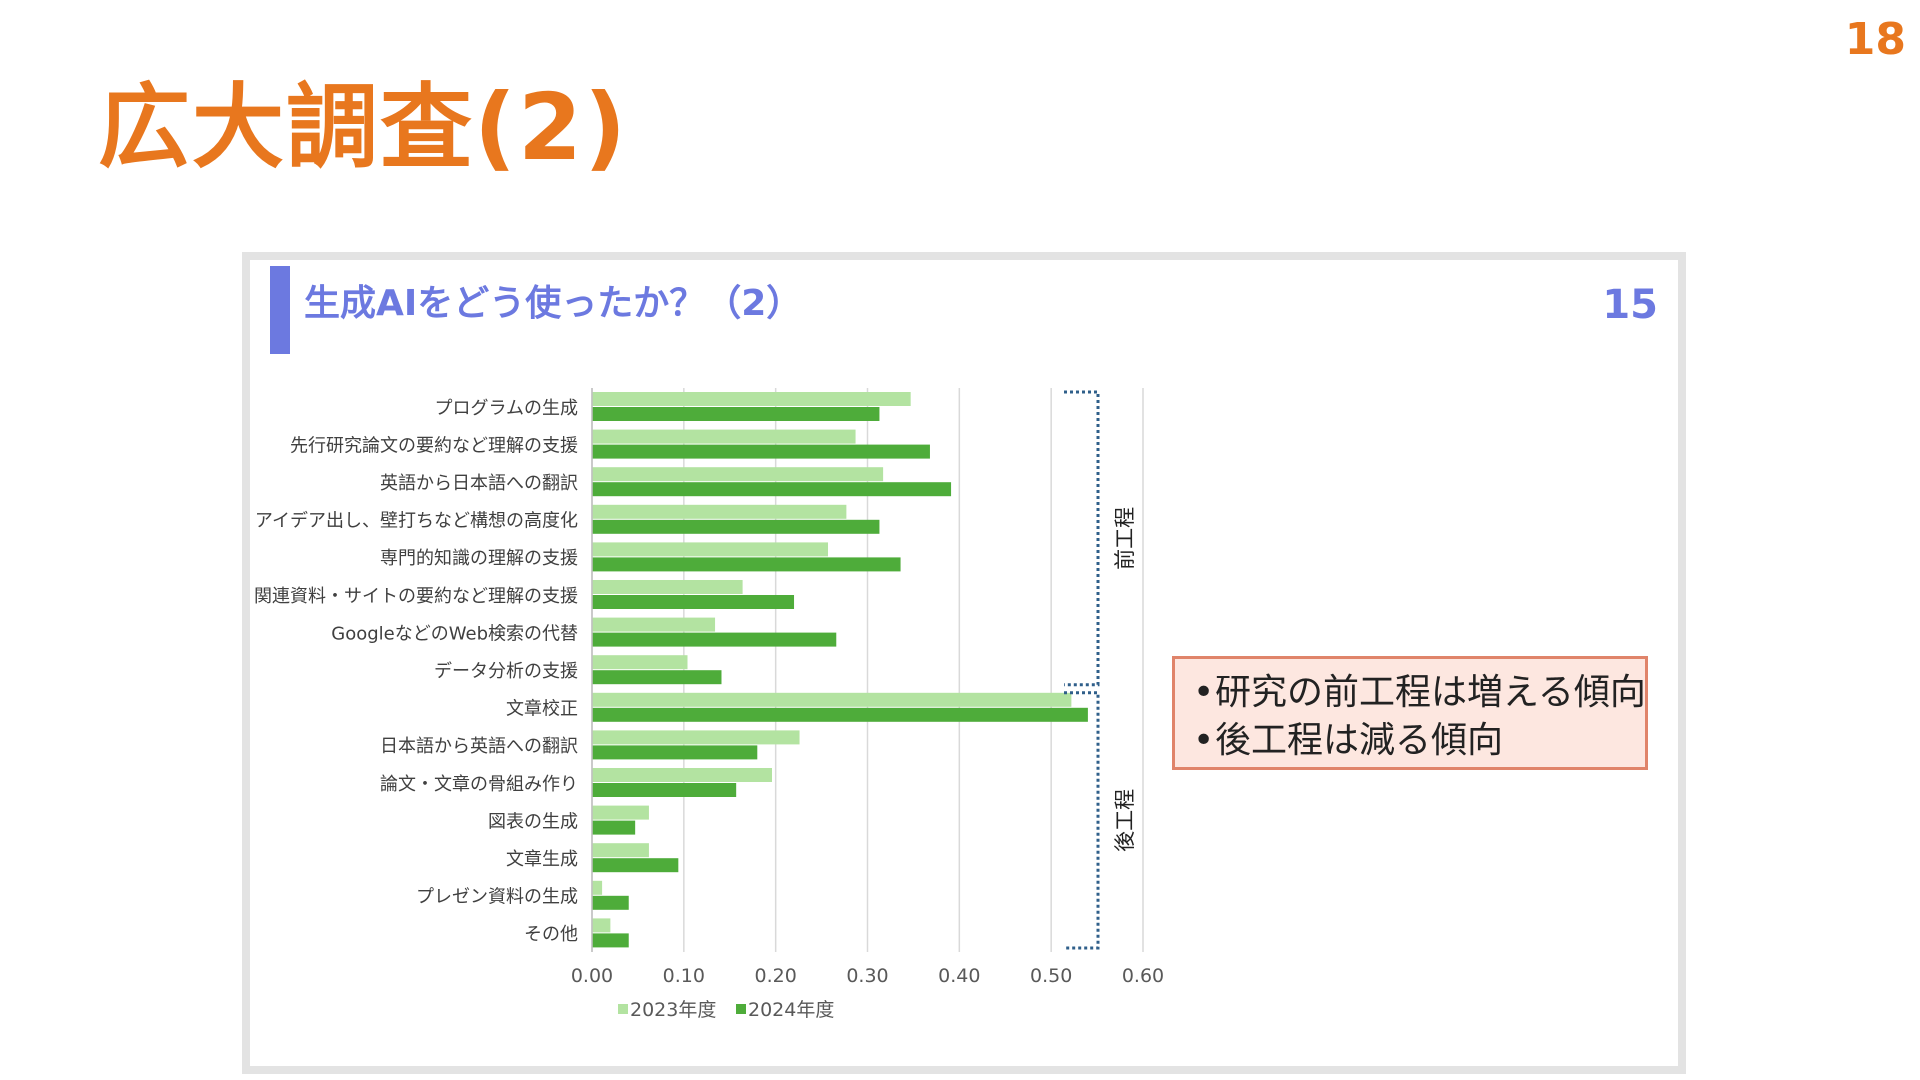  I want to click on note-box: •研究の前工程は増える傾向 •後工程は減る傾向, so click(1410, 713).